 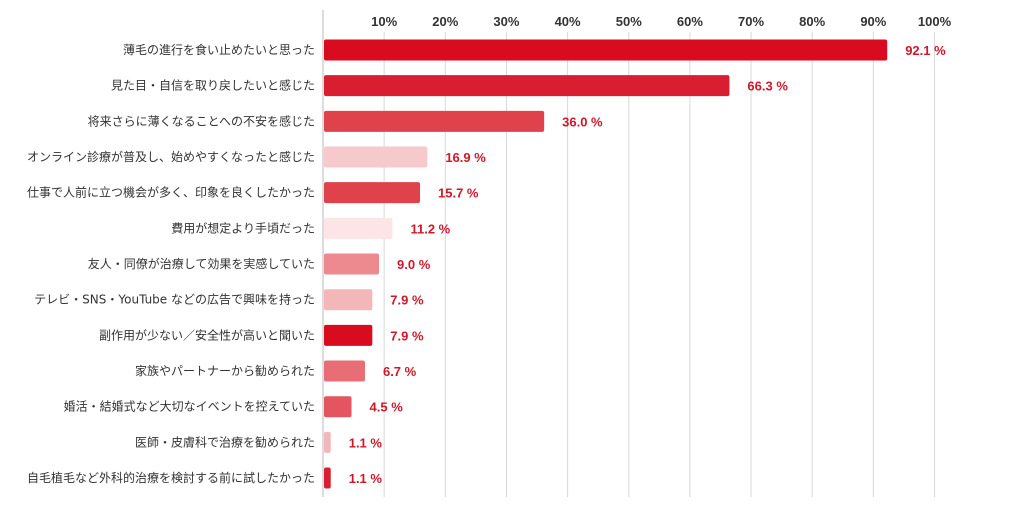 I want to click on x-tick-label: 70%, so click(x=751, y=21).